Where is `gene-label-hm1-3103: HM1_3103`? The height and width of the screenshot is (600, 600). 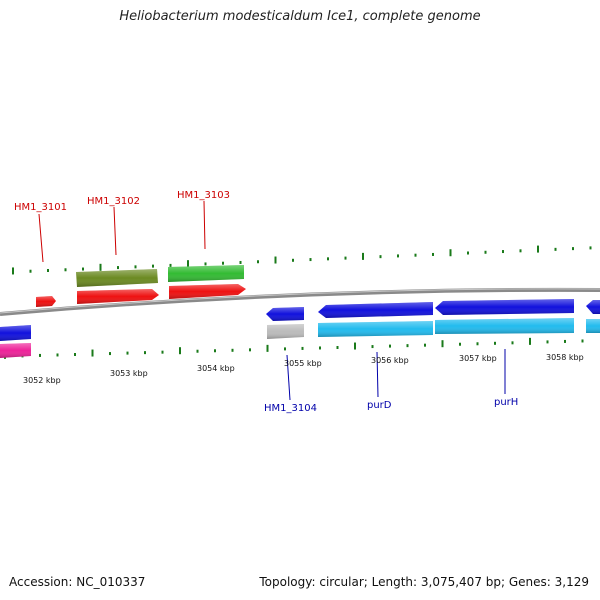 gene-label-hm1-3103: HM1_3103 is located at coordinates (203, 195).